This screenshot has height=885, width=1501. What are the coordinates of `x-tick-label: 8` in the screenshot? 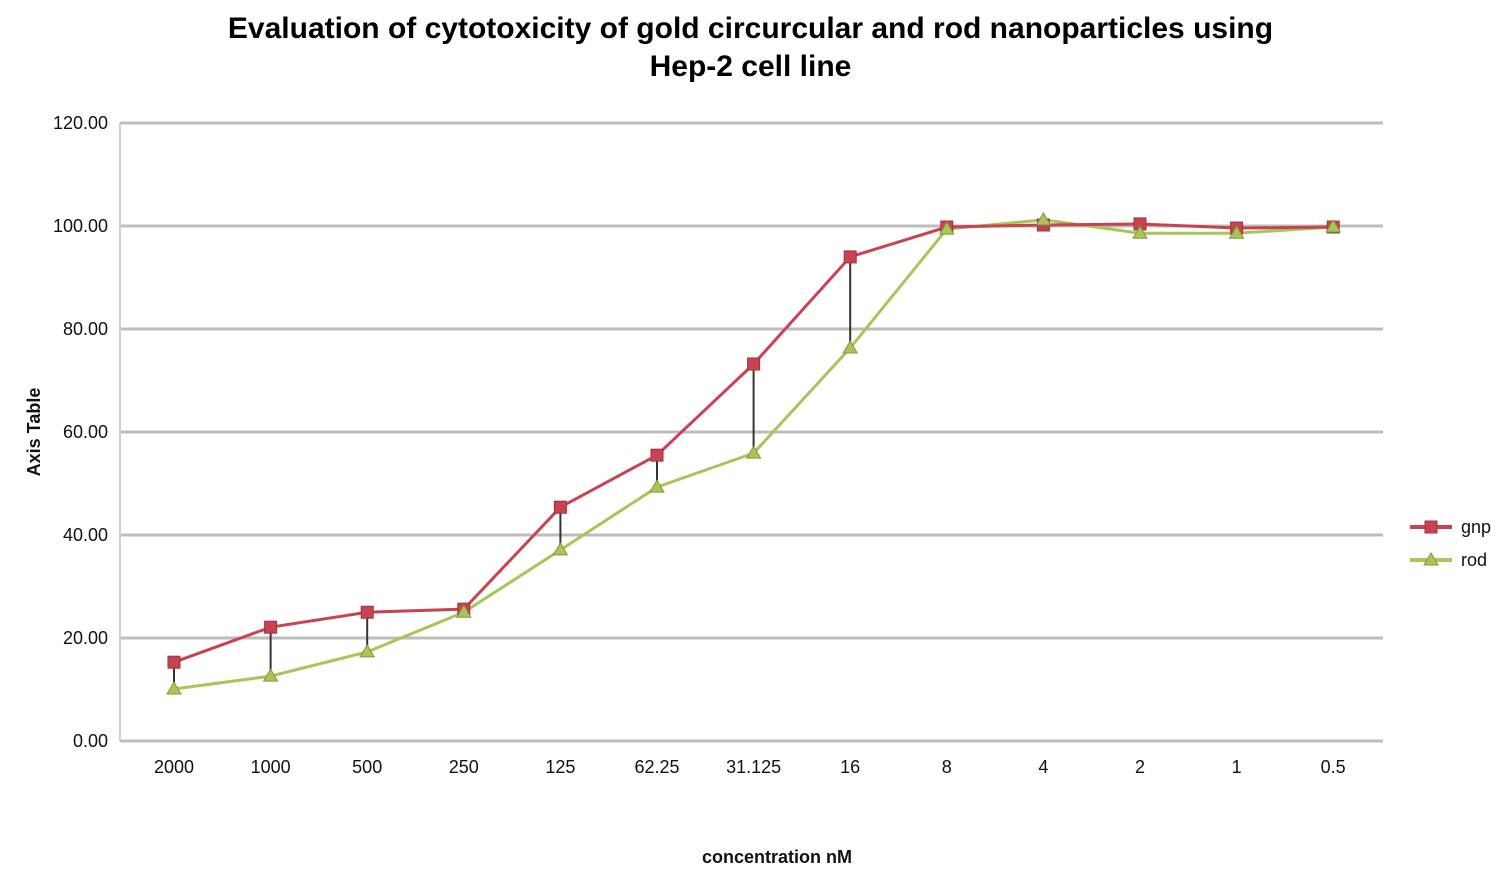 It's located at (947, 767).